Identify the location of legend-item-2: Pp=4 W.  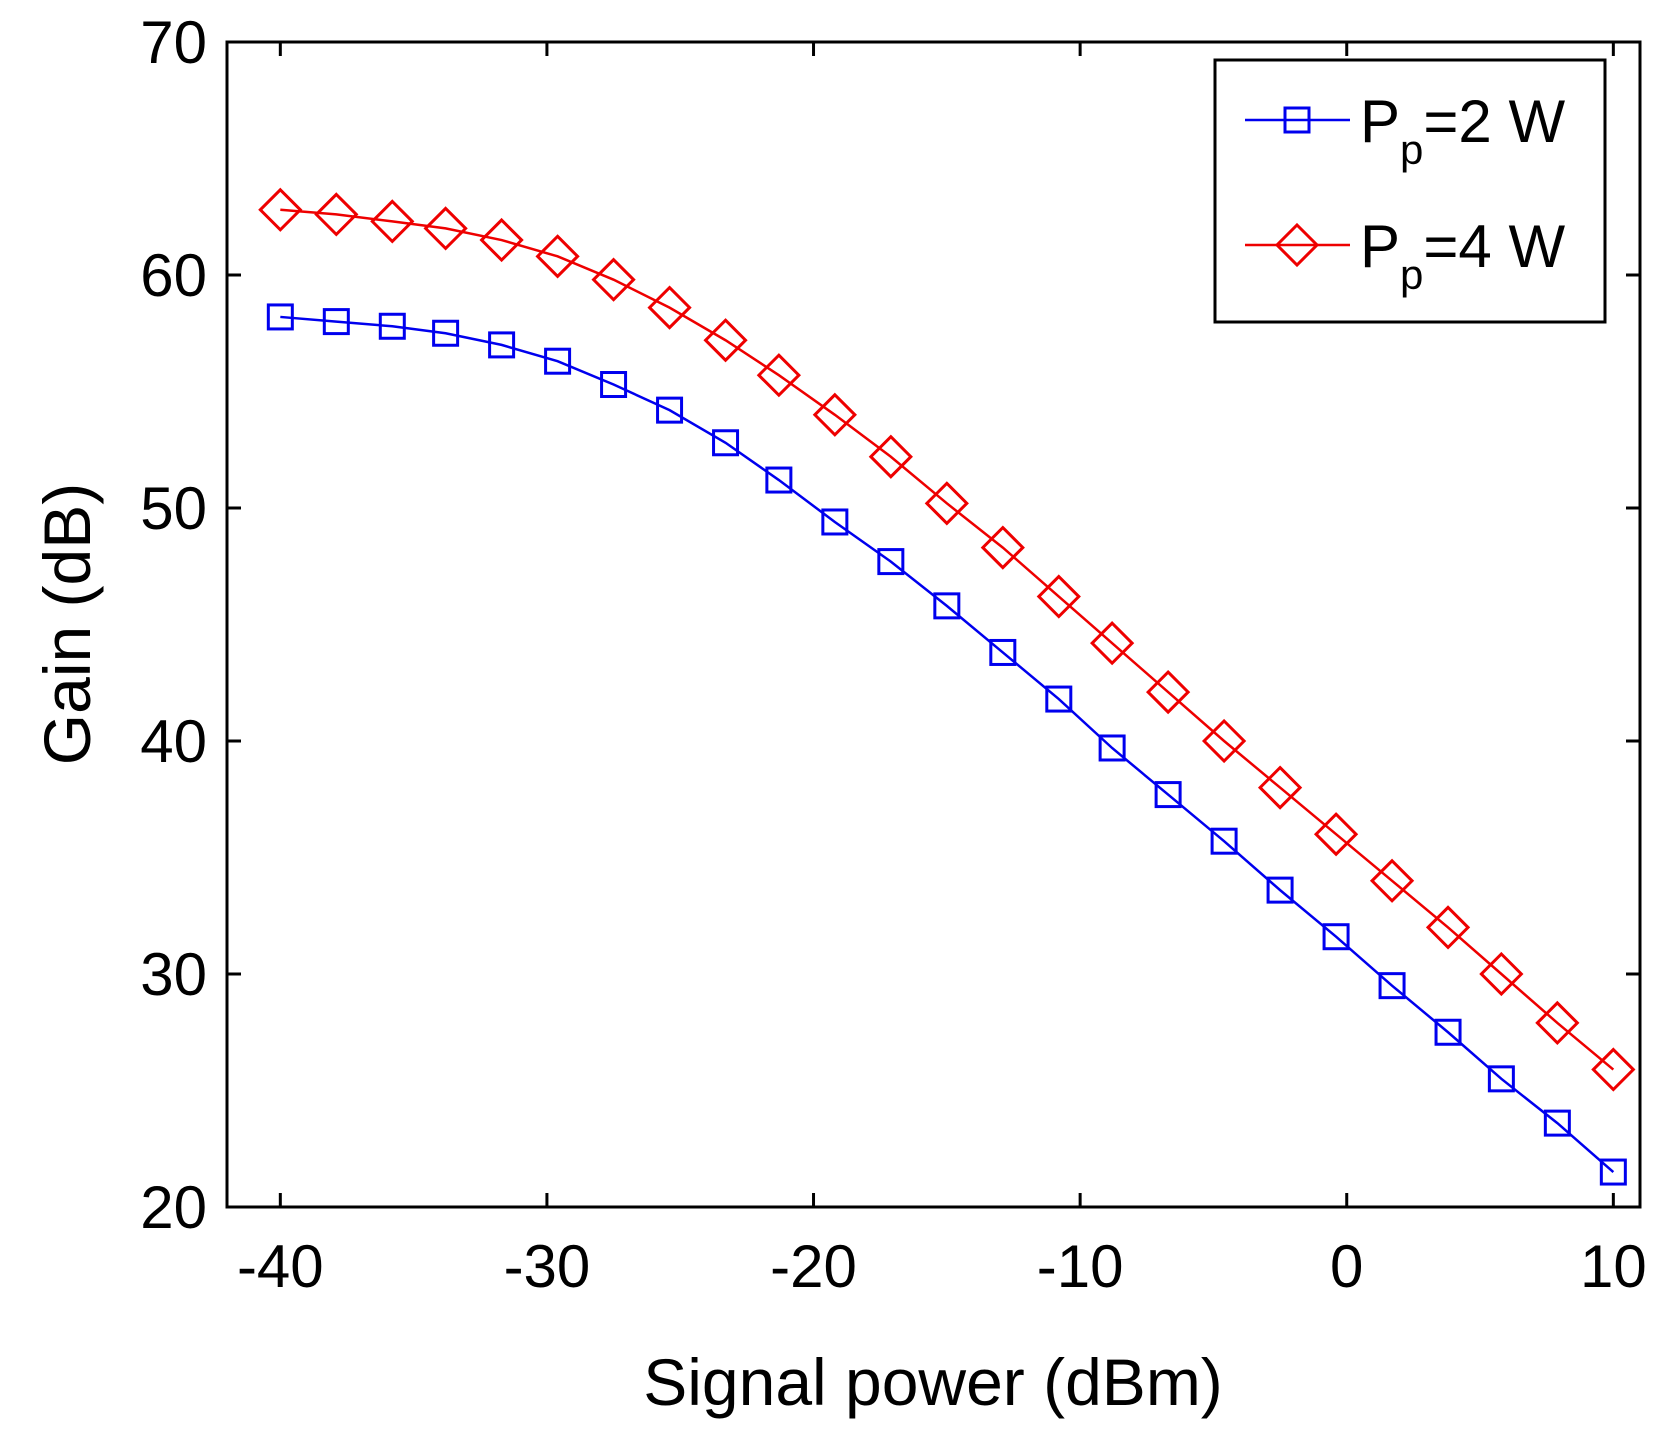
(1405, 255).